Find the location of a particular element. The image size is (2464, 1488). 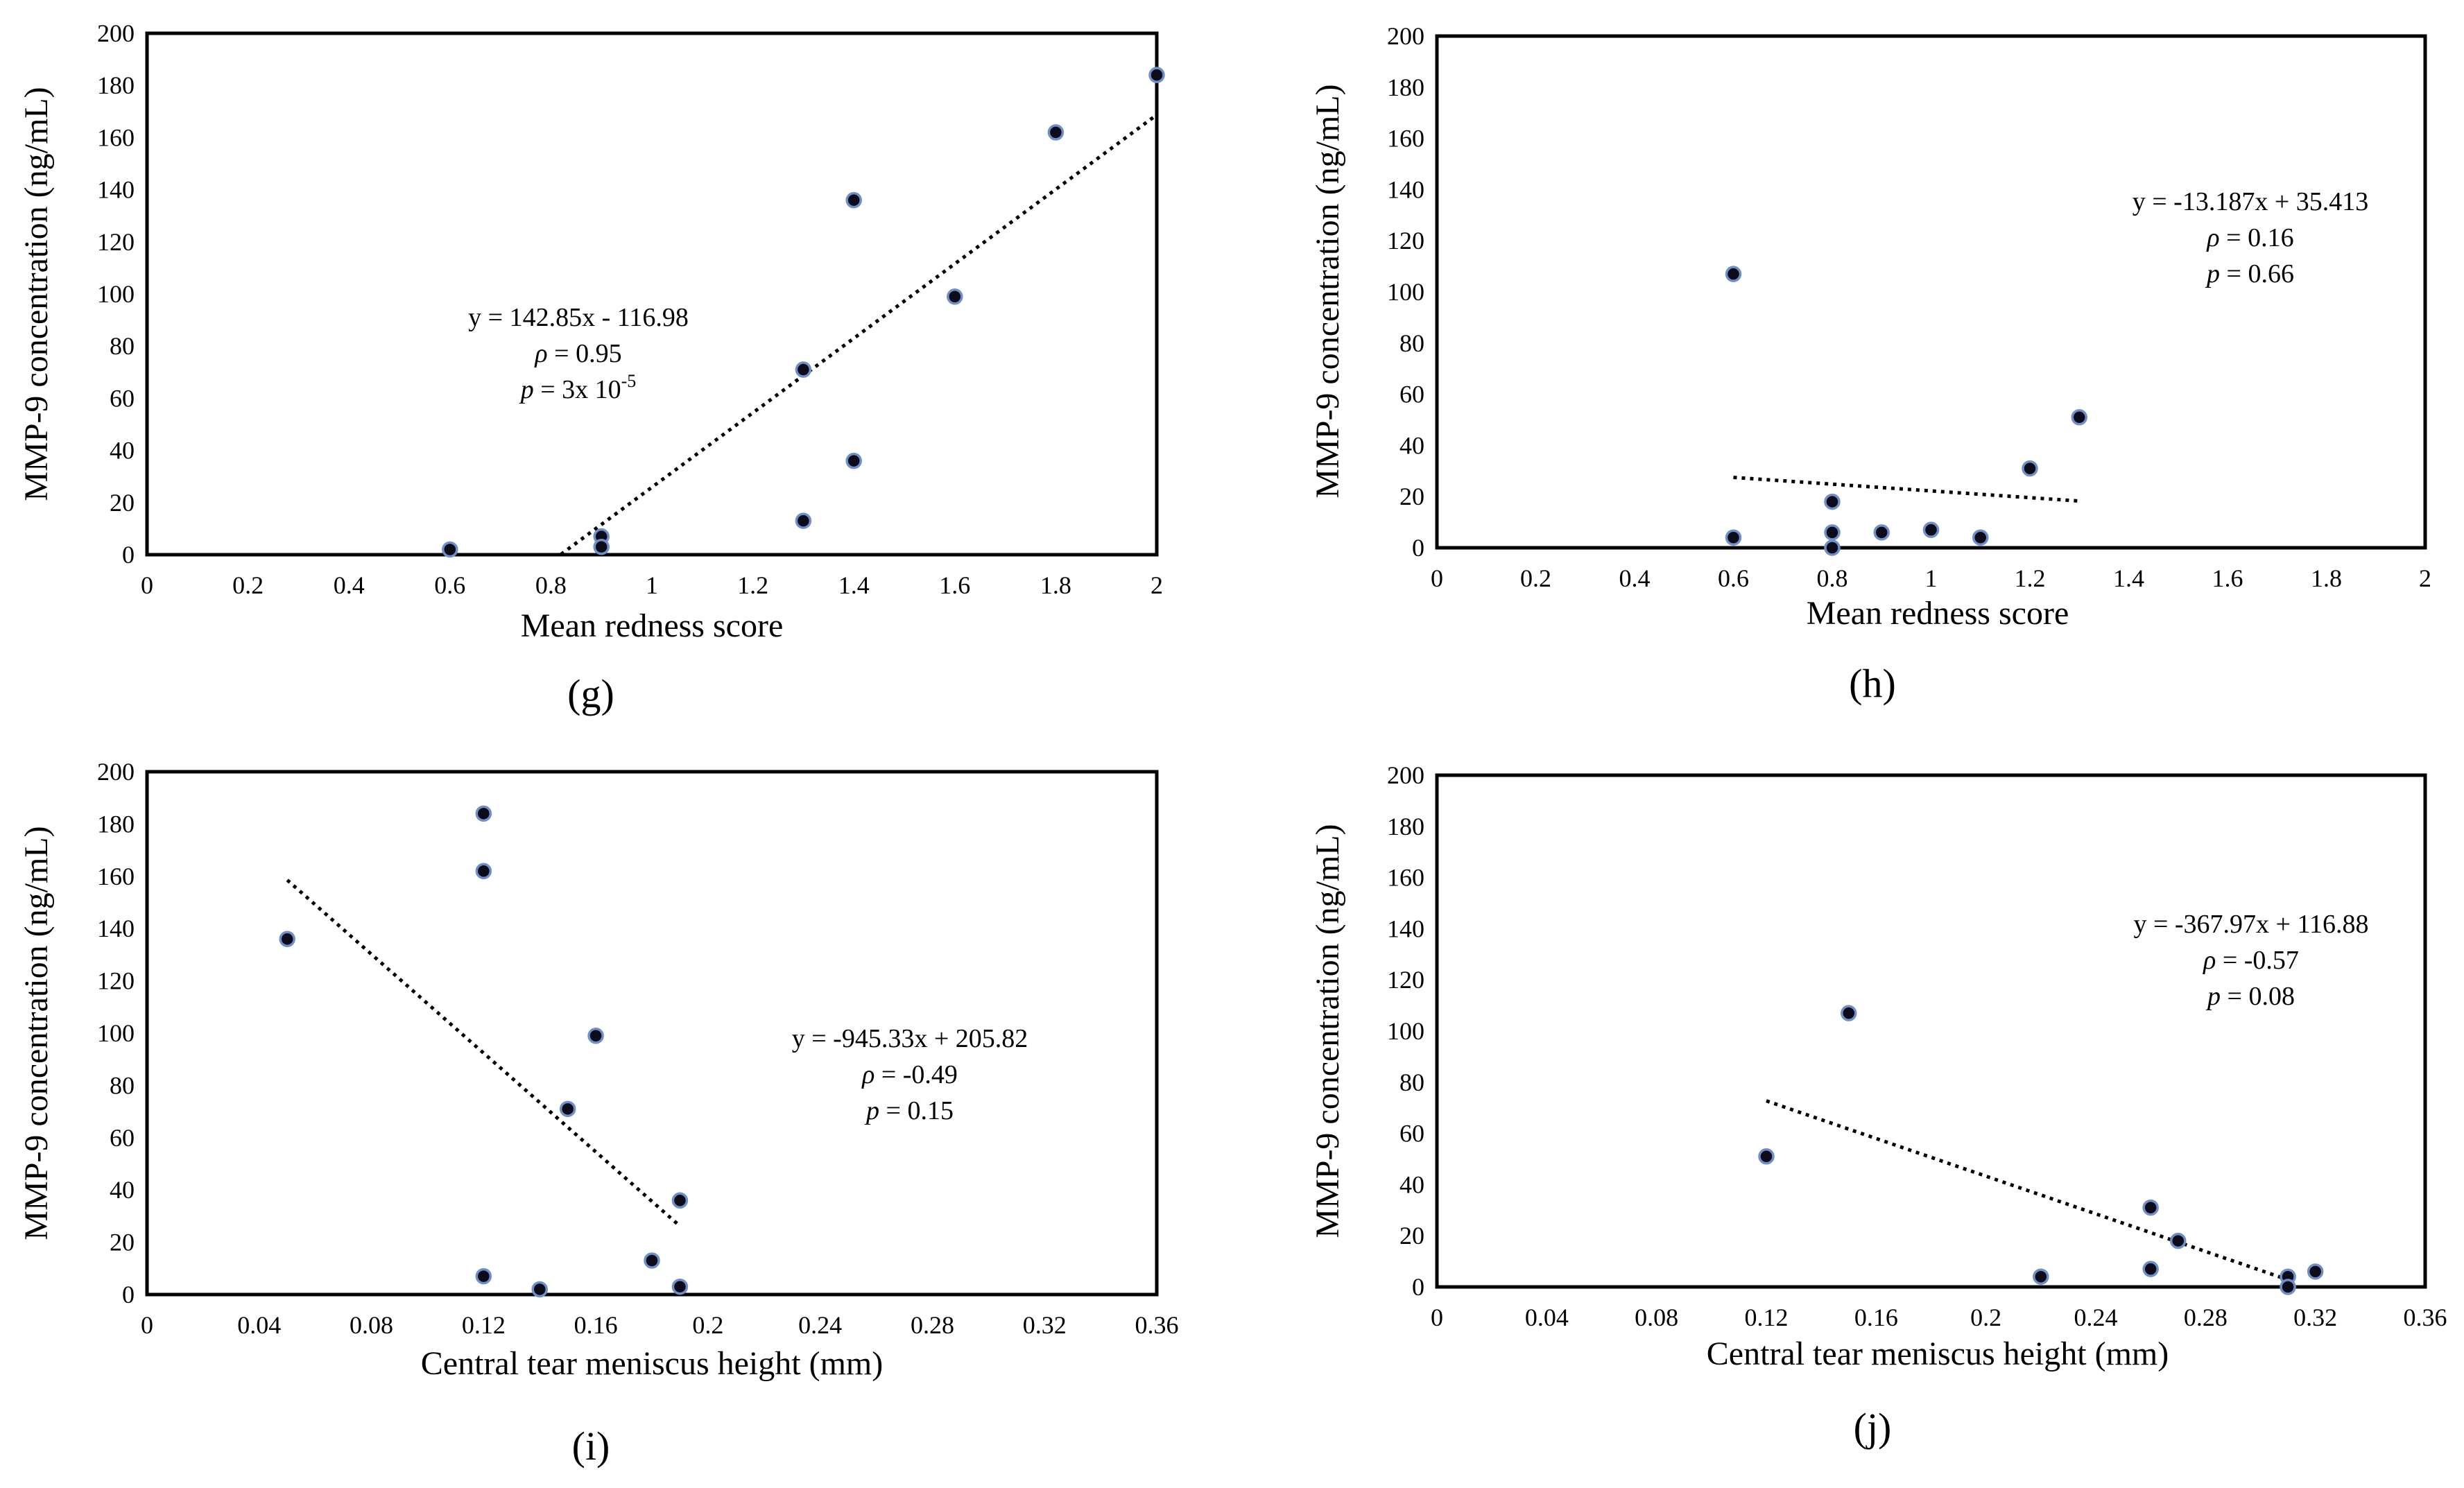

rho-text: = 0.16 is located at coordinates (2257, 237).